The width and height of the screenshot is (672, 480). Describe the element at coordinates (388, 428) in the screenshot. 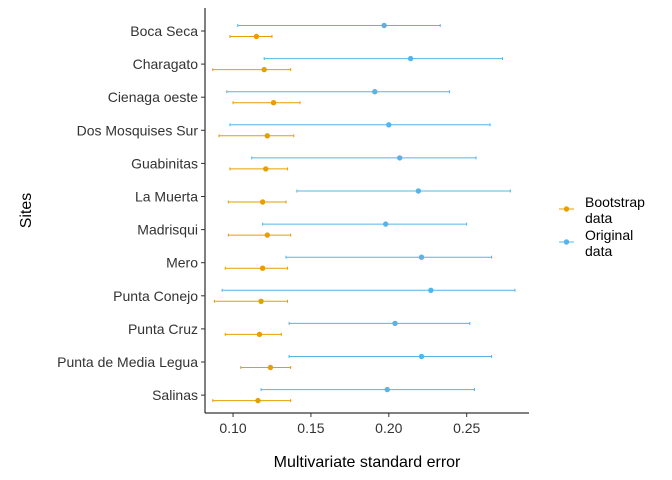

I see `x-tick-label: 0.20` at that location.